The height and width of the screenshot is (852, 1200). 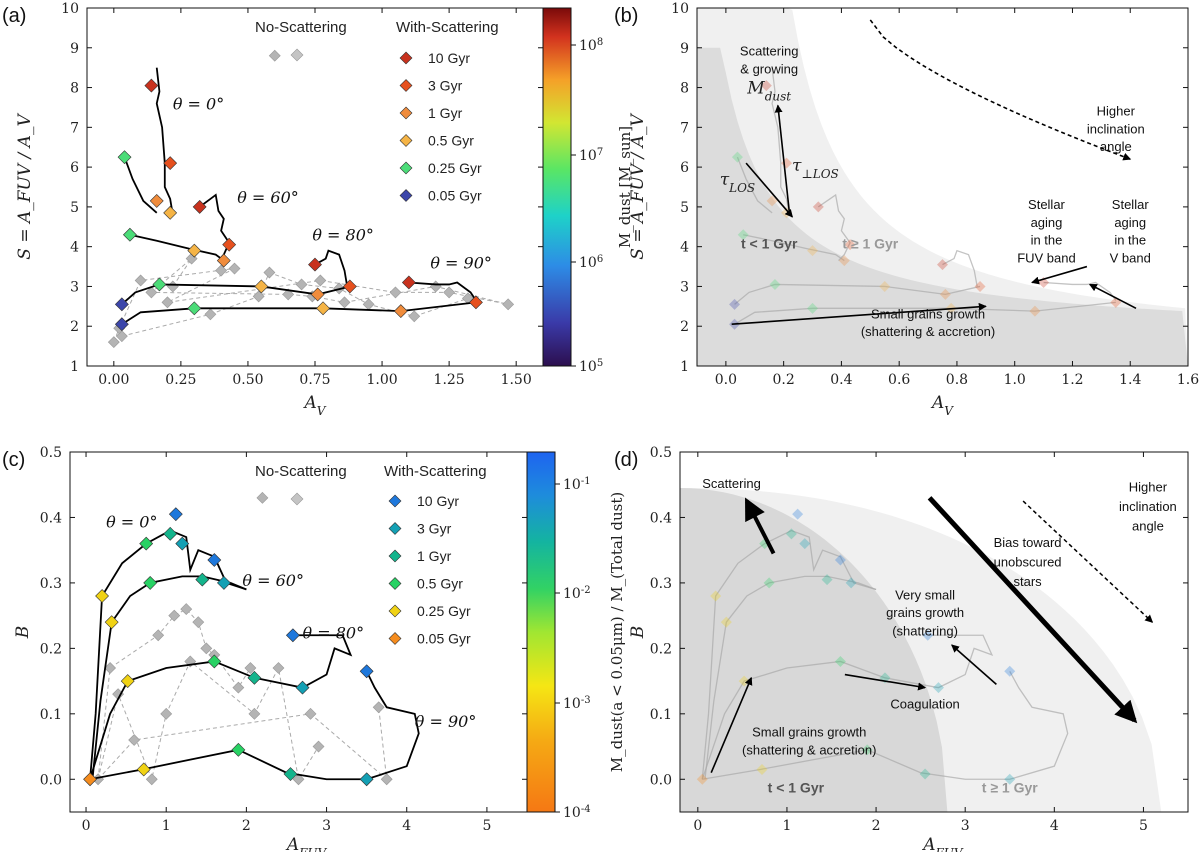 I want to click on no-scattering-line, so click(x=174, y=694).